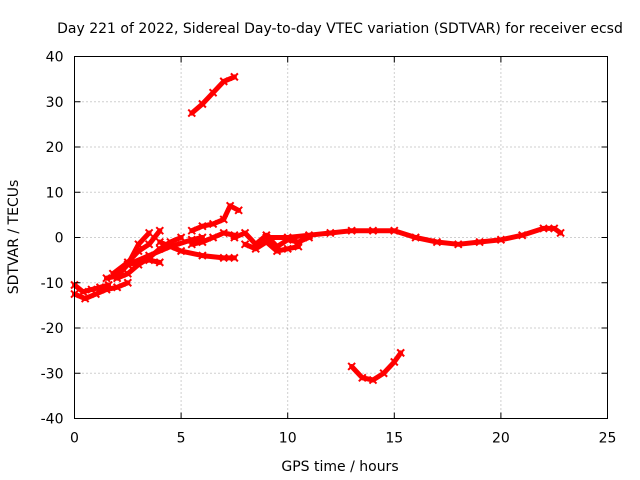 This screenshot has width=640, height=480. I want to click on y-tick-label: -10, so click(52, 284).